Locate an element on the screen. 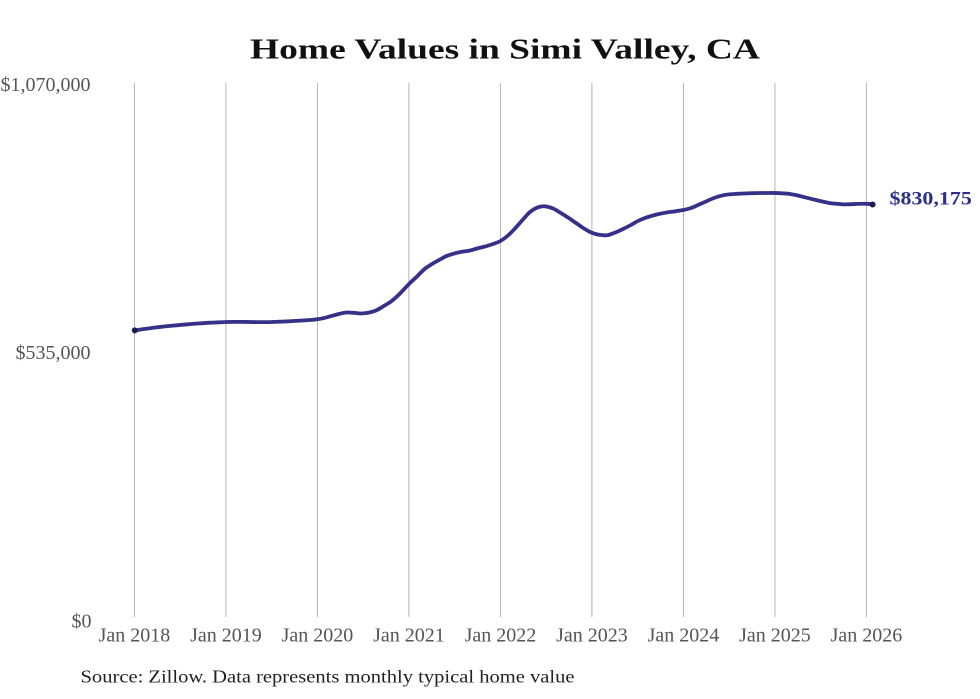 This screenshot has width=980, height=699. svg-text: Jan 2020 is located at coordinates (318, 636).